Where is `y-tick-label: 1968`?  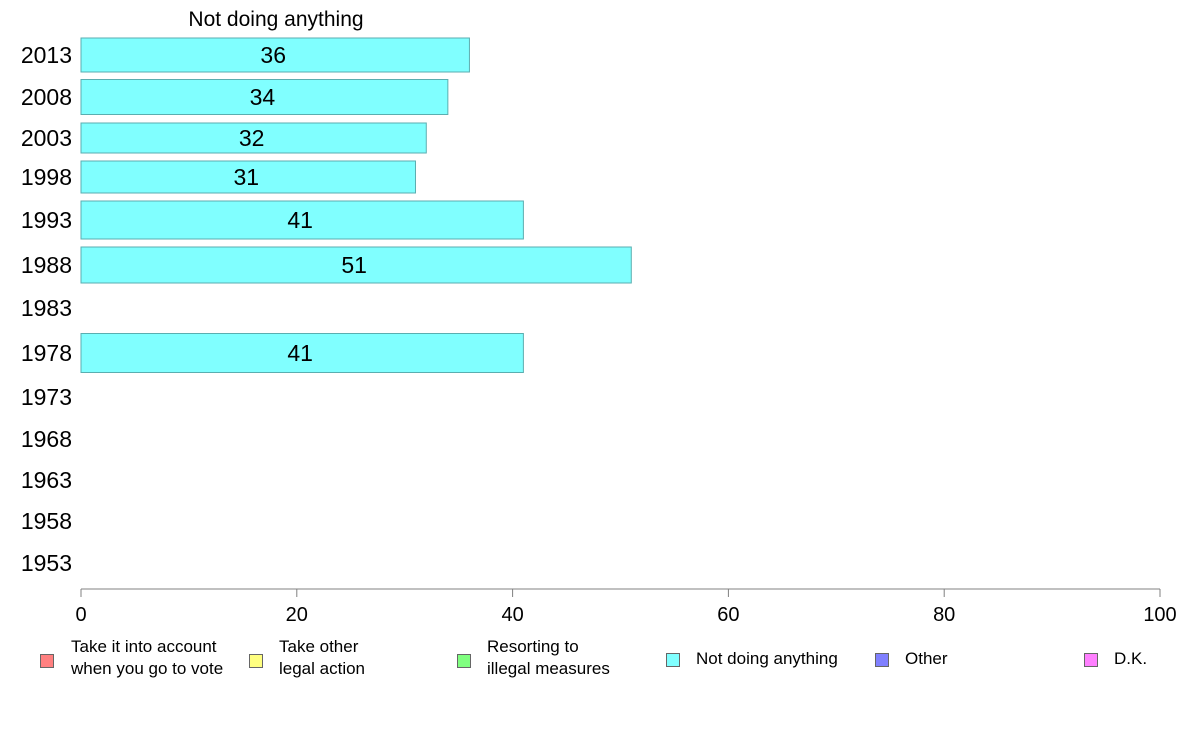
y-tick-label: 1968 is located at coordinates (46, 439).